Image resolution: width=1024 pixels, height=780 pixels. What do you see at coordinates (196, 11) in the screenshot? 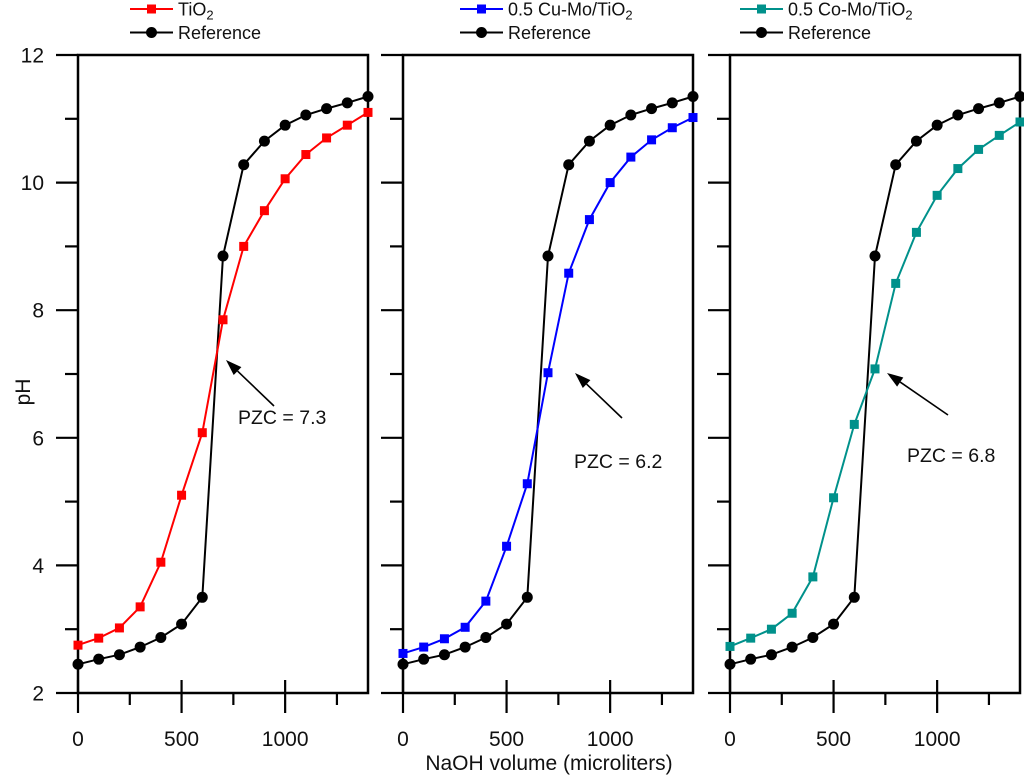
I see `legend-label: TiO2` at bounding box center [196, 11].